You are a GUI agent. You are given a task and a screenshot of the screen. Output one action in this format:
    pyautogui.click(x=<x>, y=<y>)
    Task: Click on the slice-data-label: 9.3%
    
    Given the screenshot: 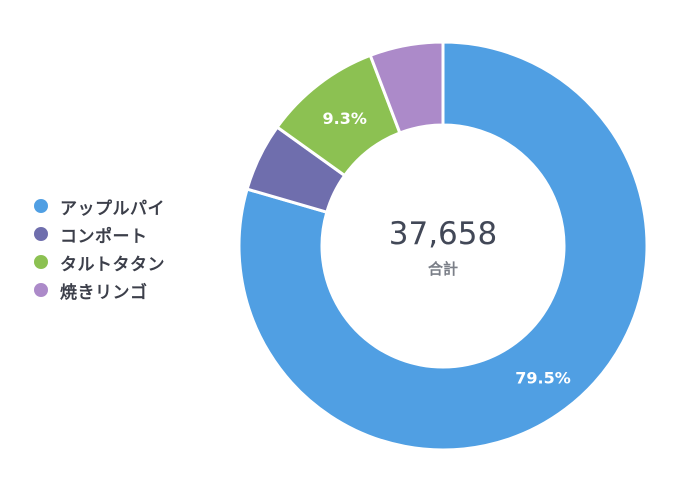 What is the action you would take?
    pyautogui.click(x=345, y=118)
    